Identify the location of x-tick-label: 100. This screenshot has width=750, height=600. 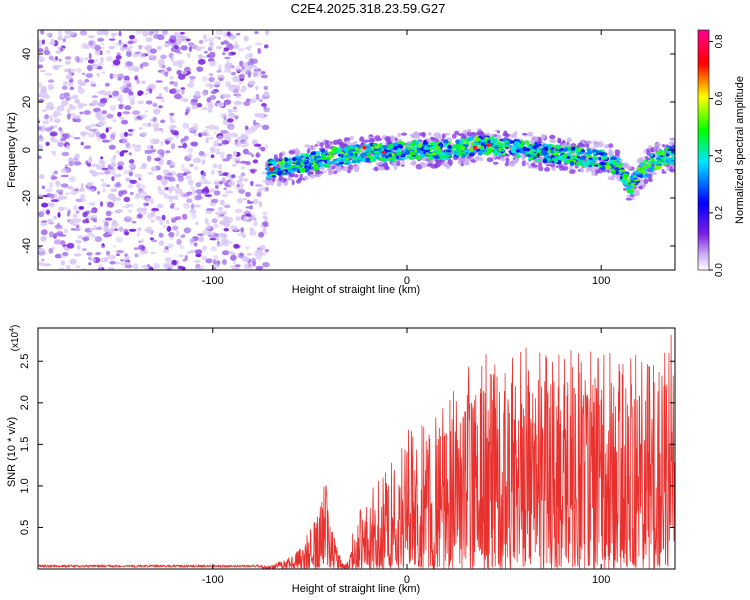
(601, 580).